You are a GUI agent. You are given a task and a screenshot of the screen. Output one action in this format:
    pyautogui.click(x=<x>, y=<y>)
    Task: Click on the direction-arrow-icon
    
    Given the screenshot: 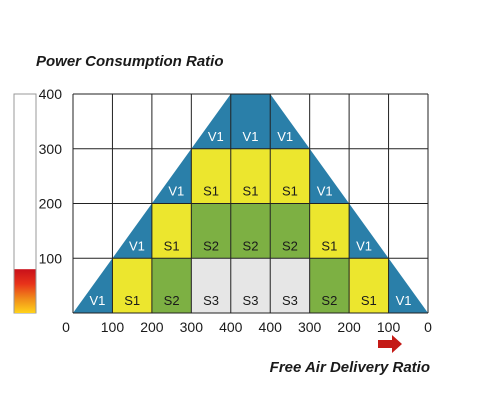 What is the action you would take?
    pyautogui.click(x=390, y=344)
    